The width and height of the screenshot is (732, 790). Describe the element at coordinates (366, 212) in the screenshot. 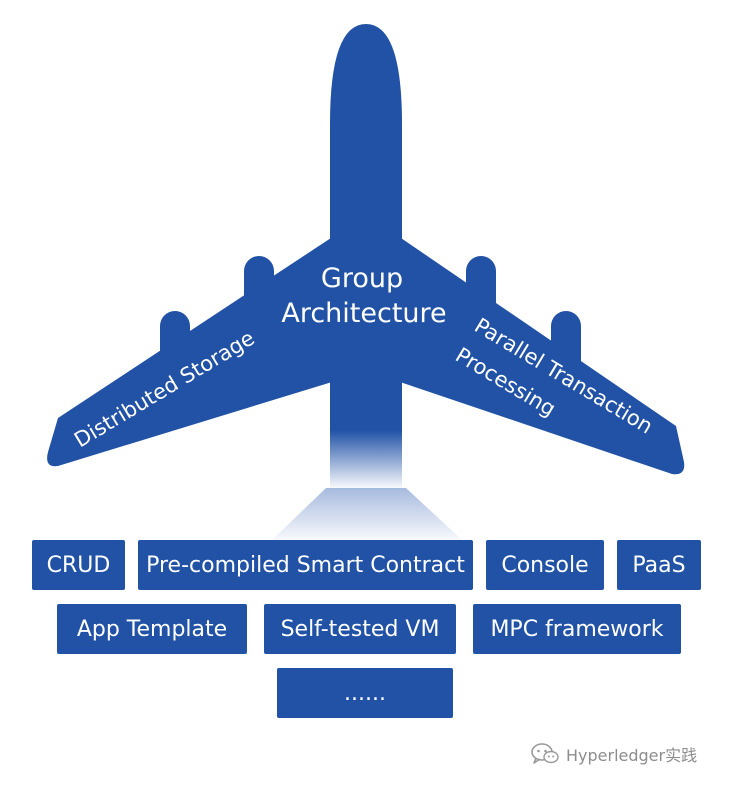

I see `fuselage` at that location.